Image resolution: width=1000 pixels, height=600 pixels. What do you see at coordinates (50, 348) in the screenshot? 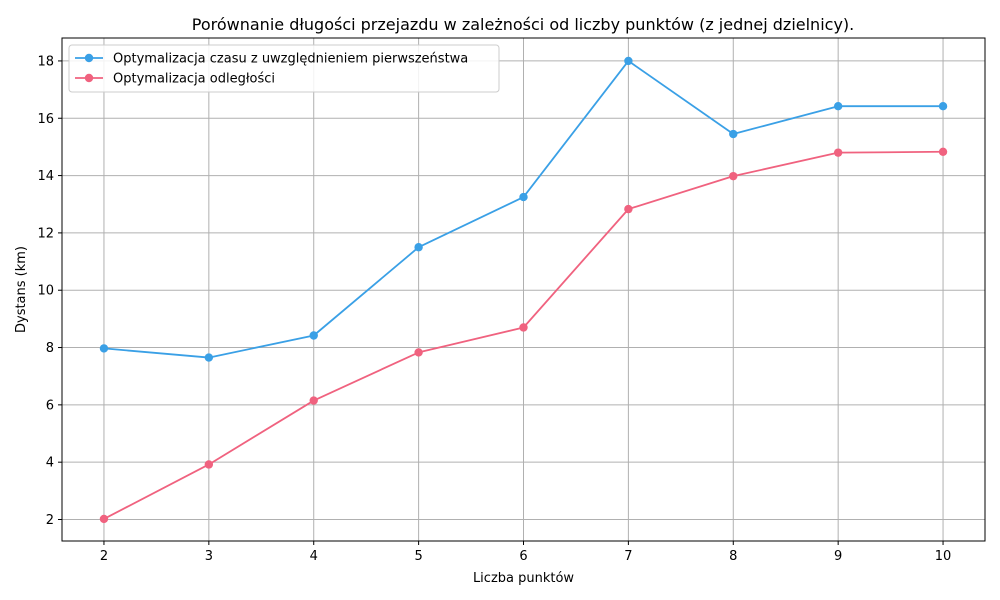
I see `y-tick-label: 8` at bounding box center [50, 348].